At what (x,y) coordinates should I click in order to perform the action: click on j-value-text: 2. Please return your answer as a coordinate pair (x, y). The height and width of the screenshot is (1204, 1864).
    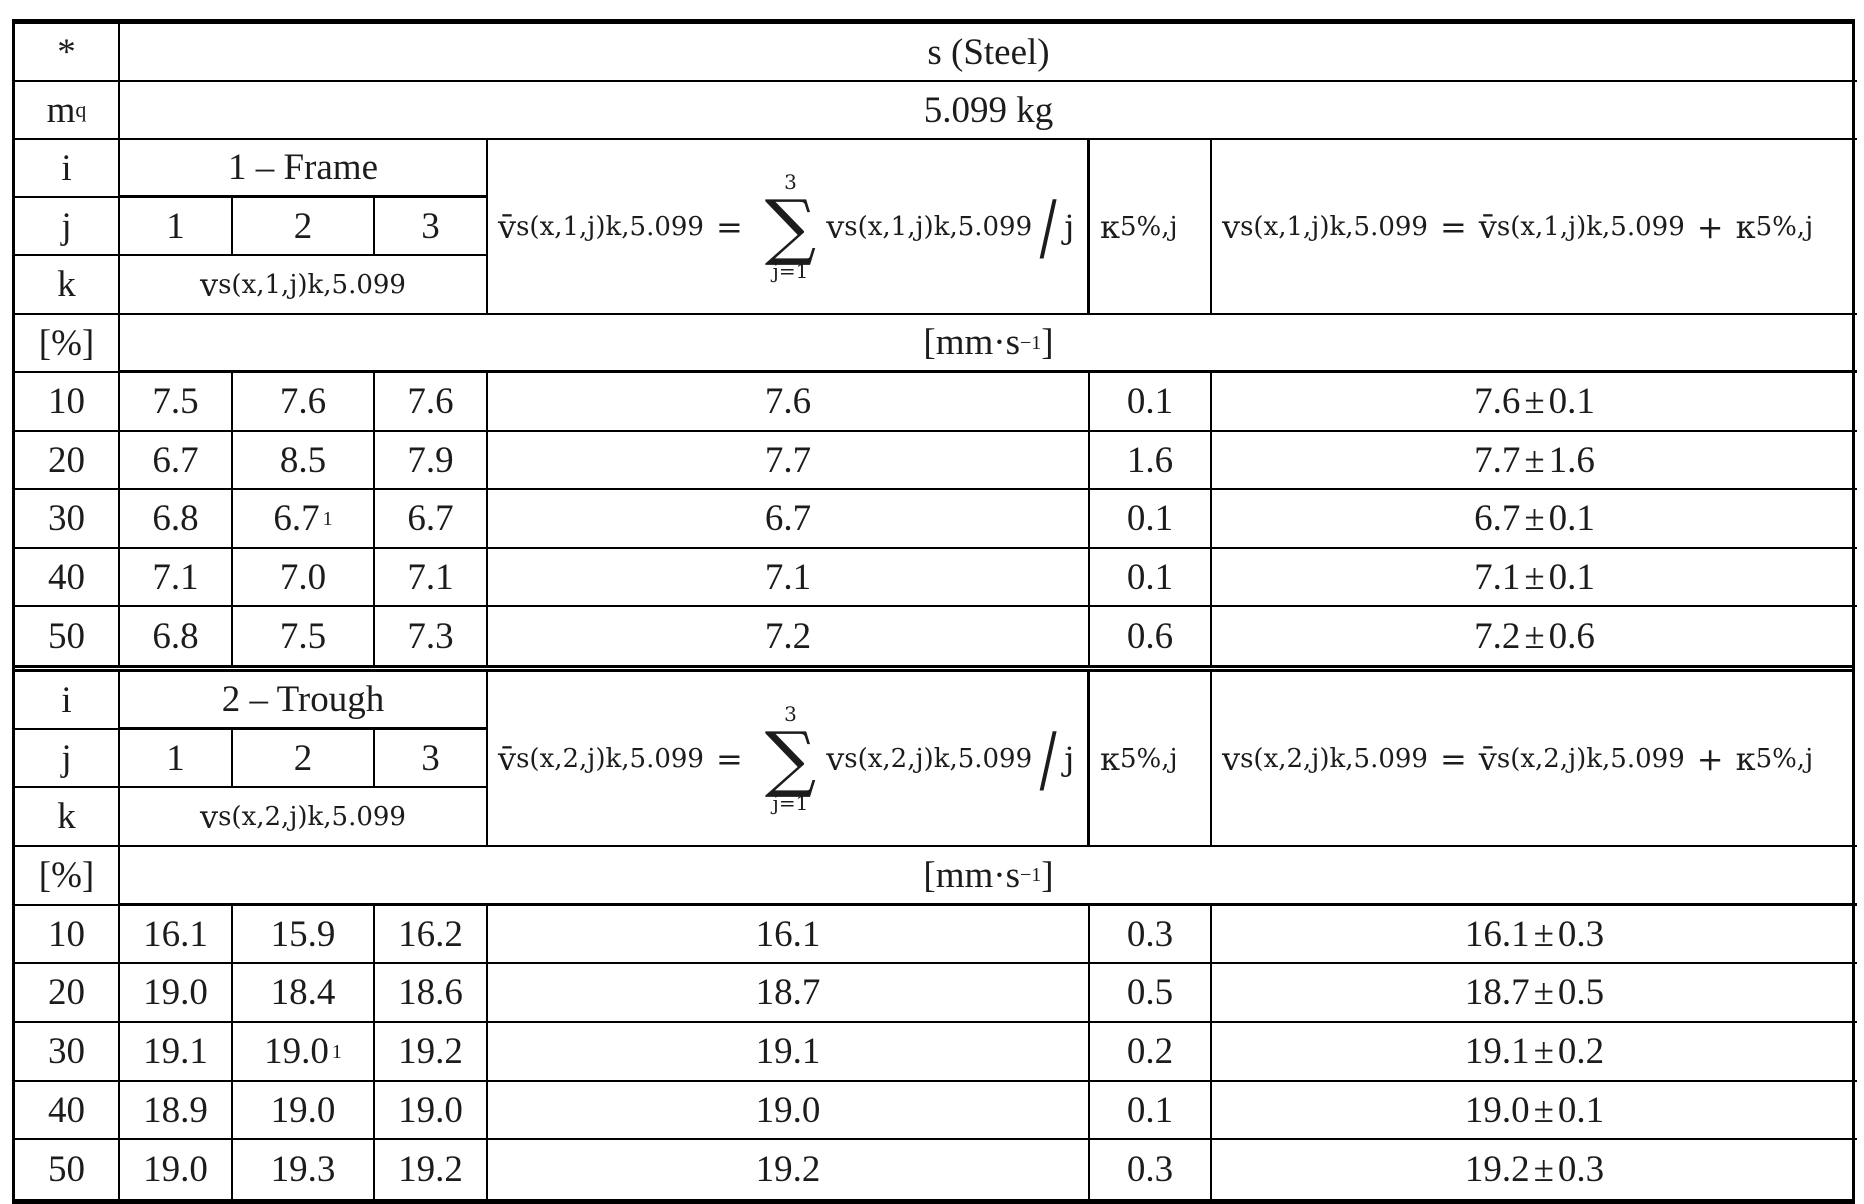
    Looking at the image, I should click on (303, 758).